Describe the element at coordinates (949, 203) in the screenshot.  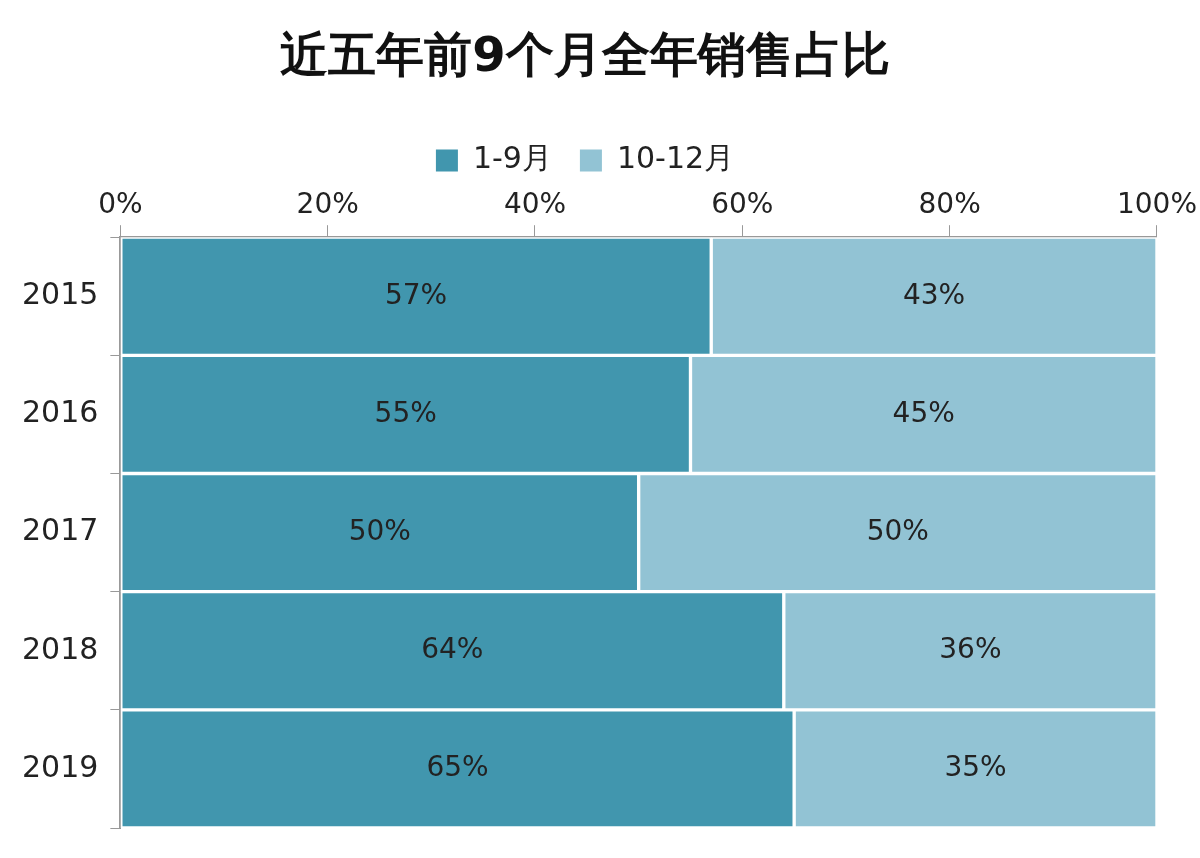
I see `x-tick-label: 80%` at that location.